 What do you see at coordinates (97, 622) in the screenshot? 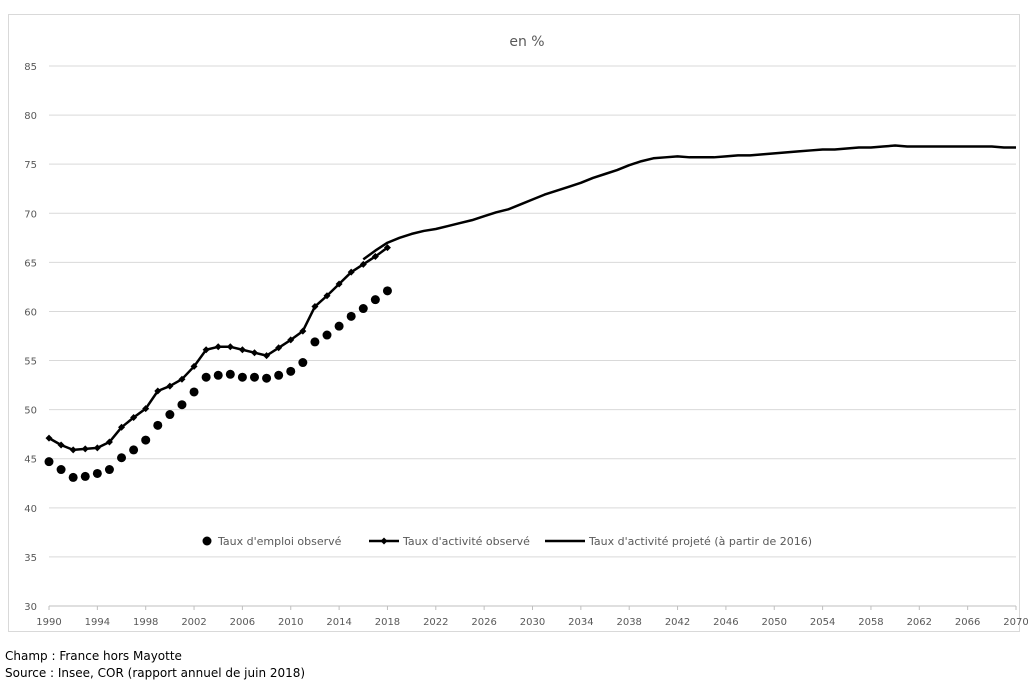
I see `x-tick-label: 1994` at bounding box center [97, 622].